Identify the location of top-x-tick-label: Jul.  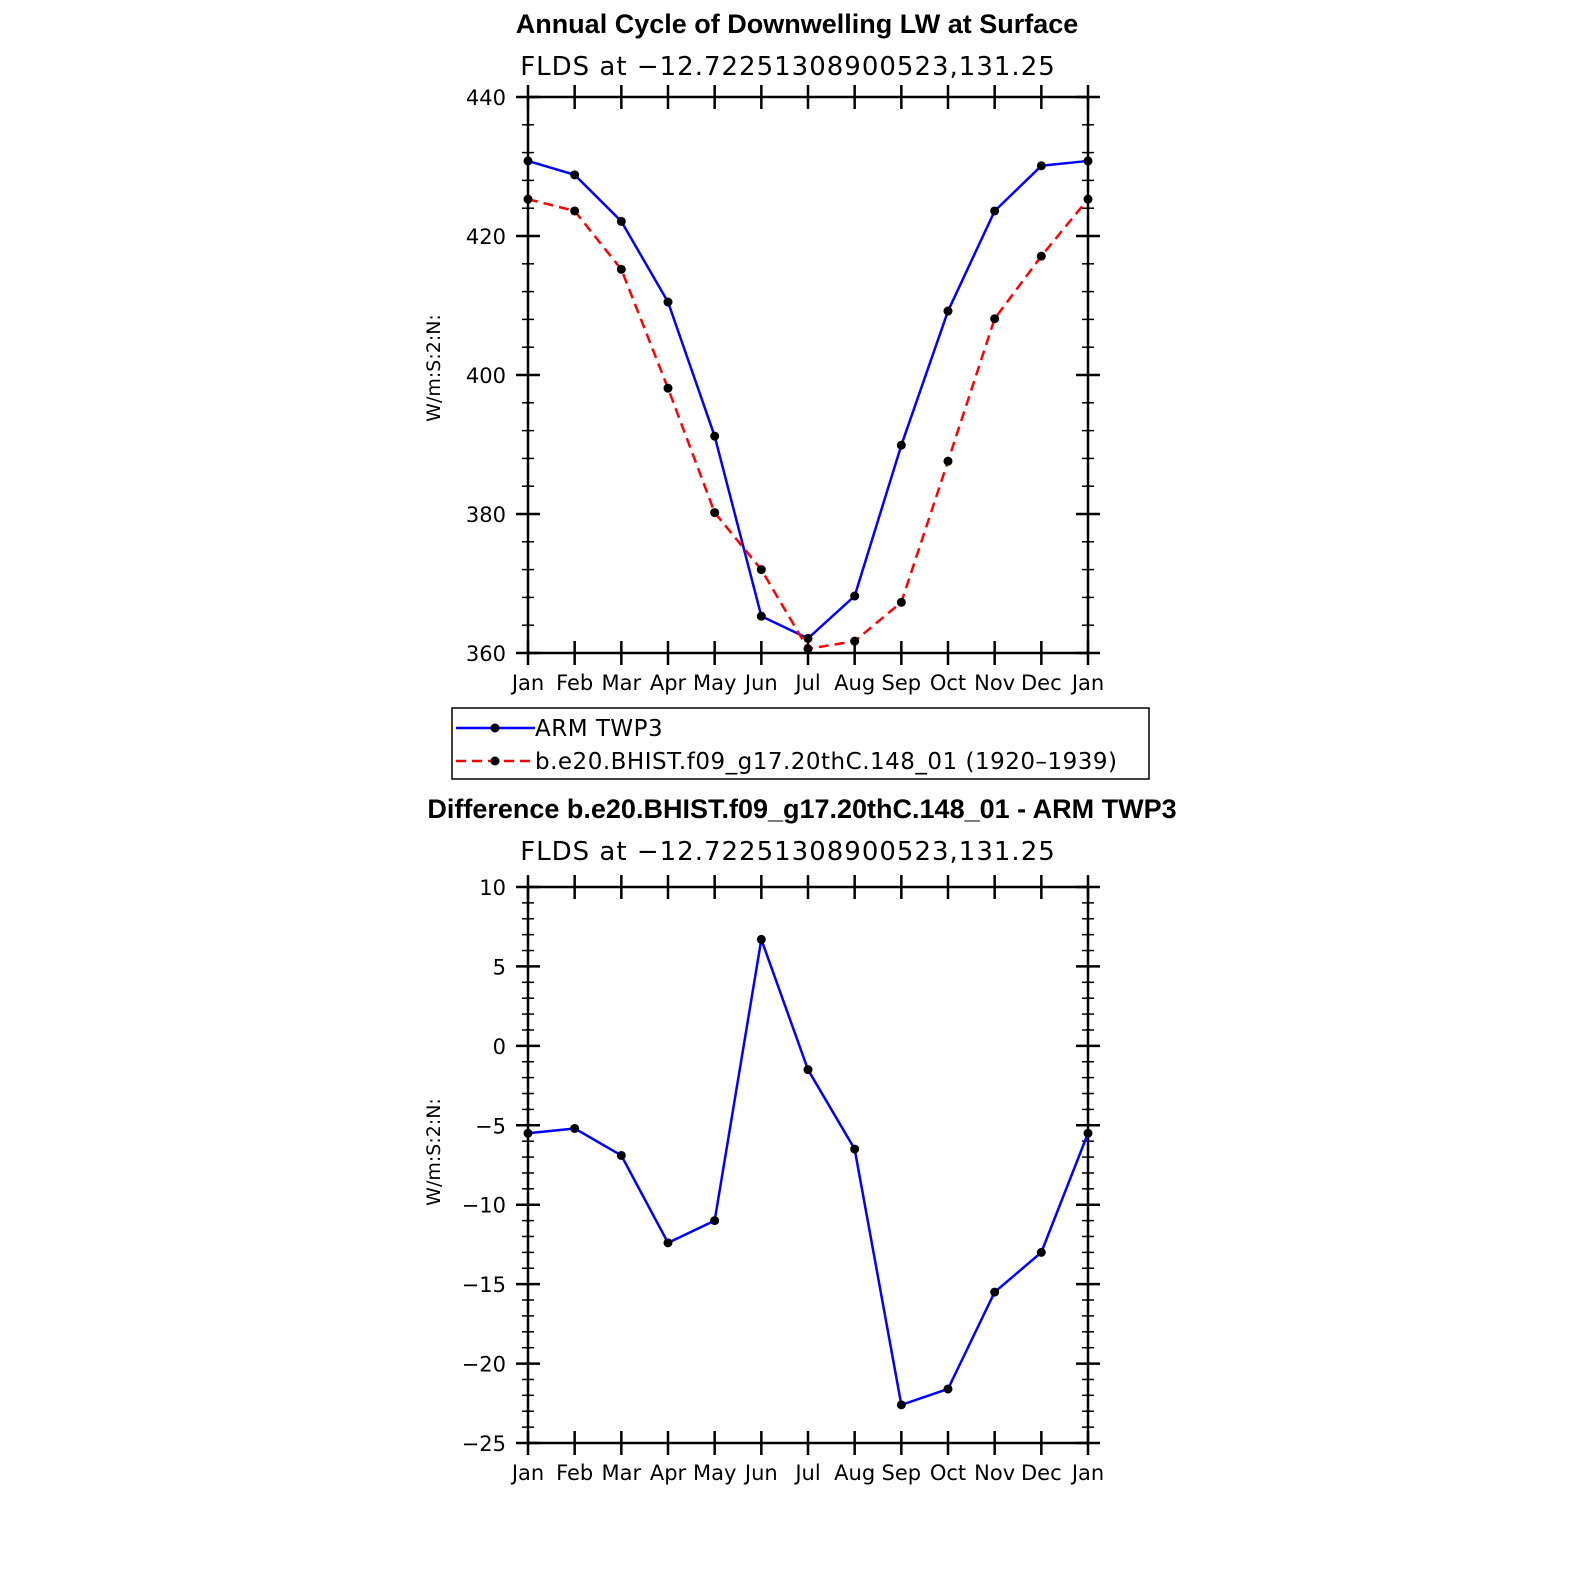
(806, 683).